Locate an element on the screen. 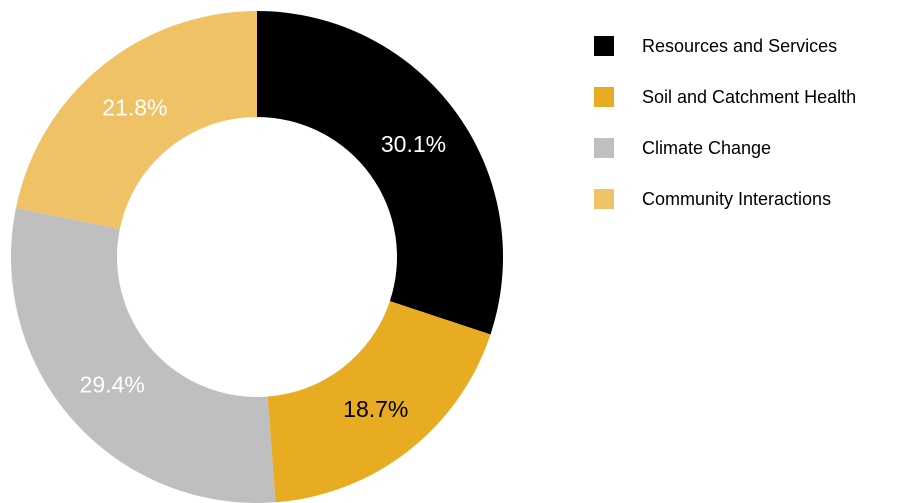 The height and width of the screenshot is (503, 907). slice-community-interactions is located at coordinates (136, 120).